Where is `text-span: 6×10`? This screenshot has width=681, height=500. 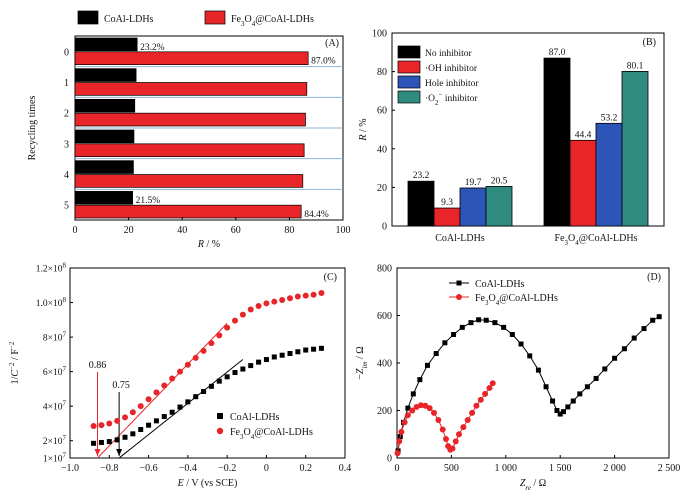
text-span: 6×10 is located at coordinates (53, 373).